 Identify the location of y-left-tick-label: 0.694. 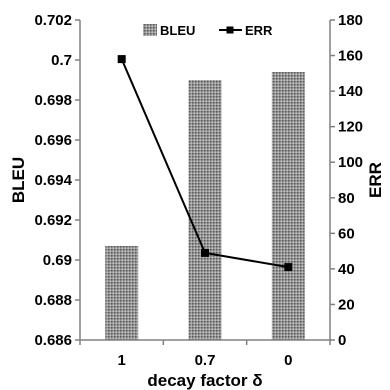
(53, 180).